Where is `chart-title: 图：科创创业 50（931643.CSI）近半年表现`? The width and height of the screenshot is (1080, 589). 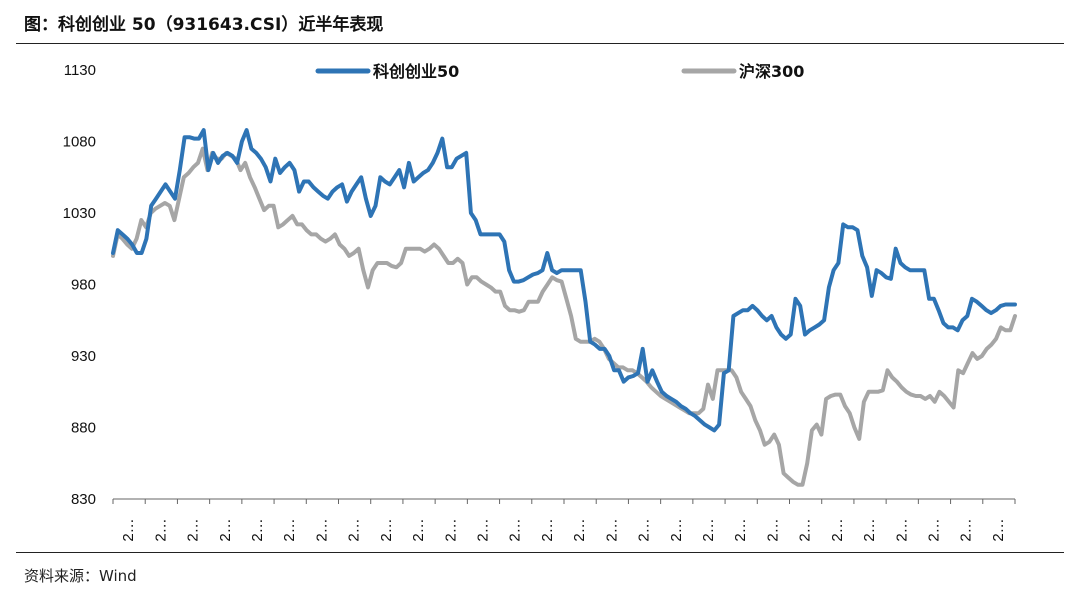
chart-title: 图：科创创业 50（931643.CSI）近半年表现 is located at coordinates (204, 25).